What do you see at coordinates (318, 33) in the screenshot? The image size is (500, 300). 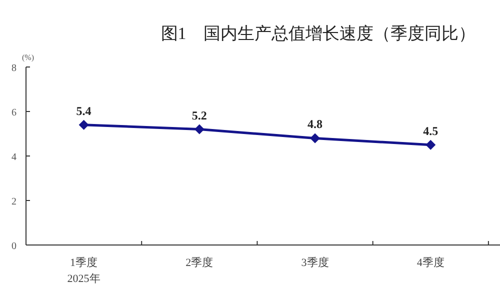 I see `title: 图1 国内生产总值增长速度（季度同比）` at bounding box center [318, 33].